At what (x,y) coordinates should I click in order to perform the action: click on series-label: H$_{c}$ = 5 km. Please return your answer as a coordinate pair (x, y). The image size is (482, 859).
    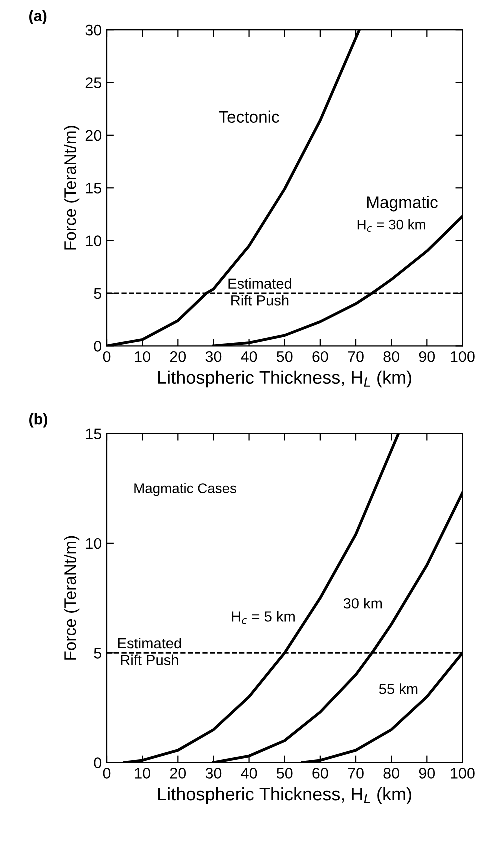
    Looking at the image, I should click on (263, 617).